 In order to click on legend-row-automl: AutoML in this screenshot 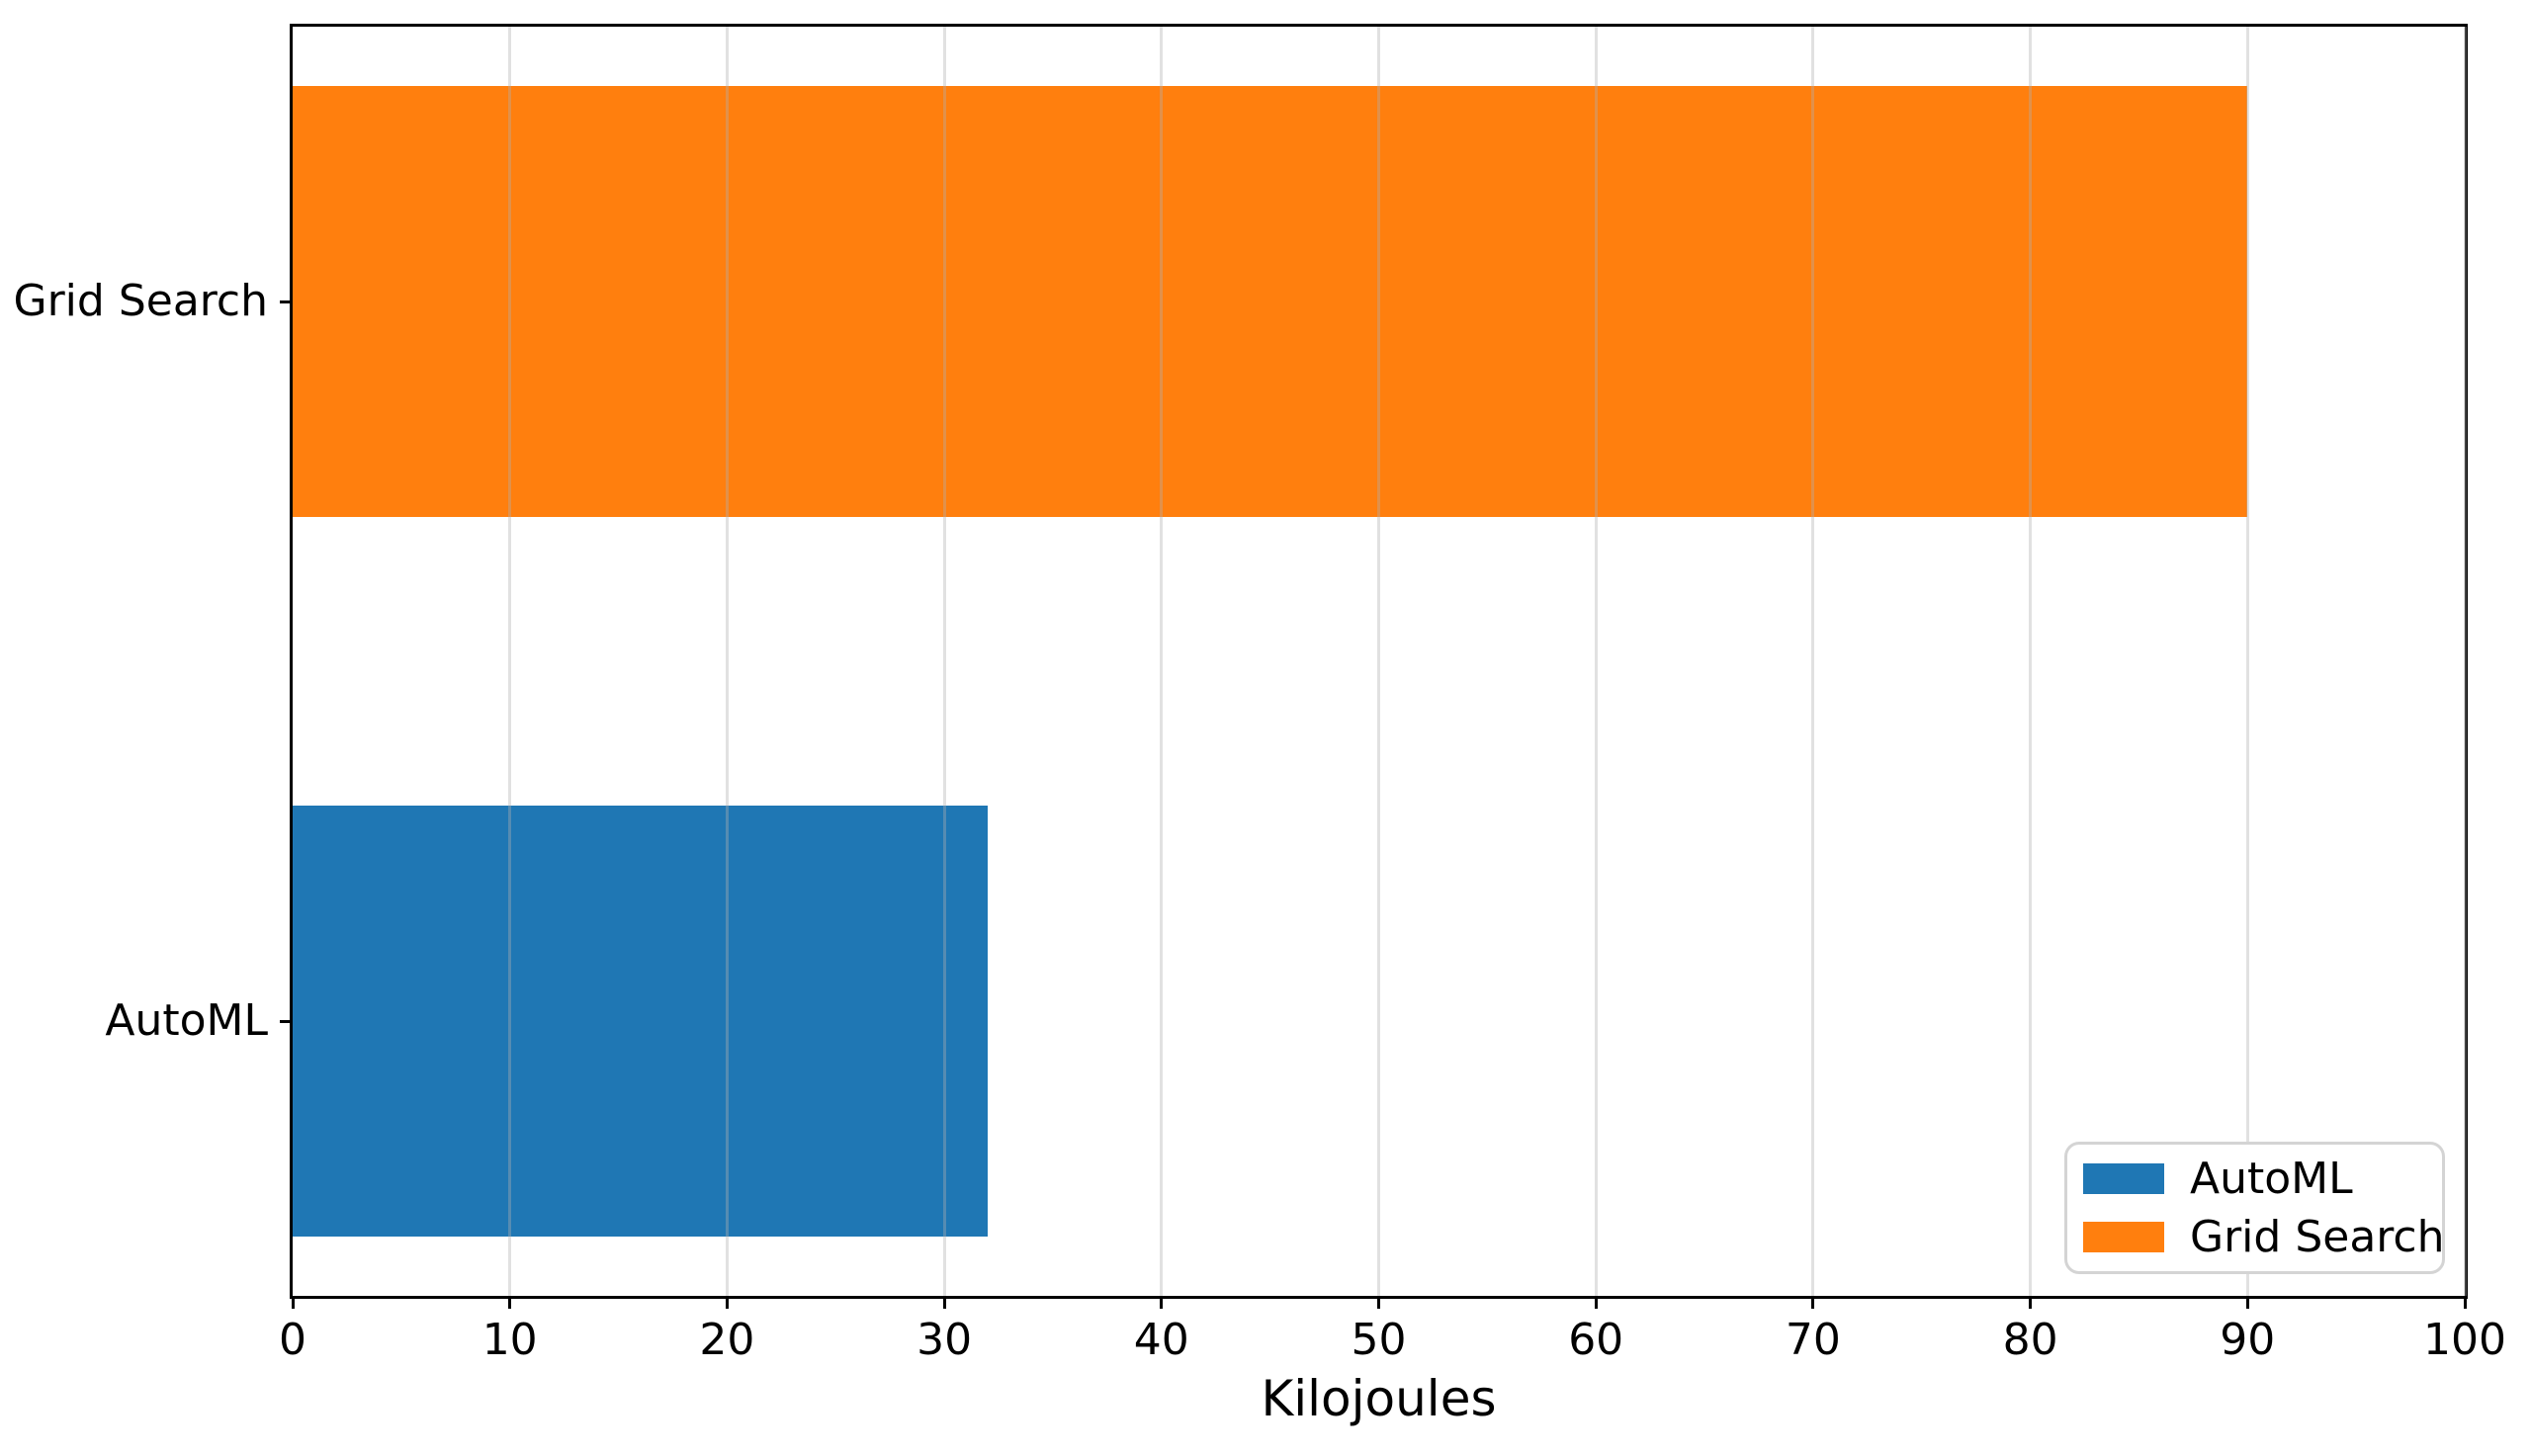, I will do `click(2254, 1179)`.